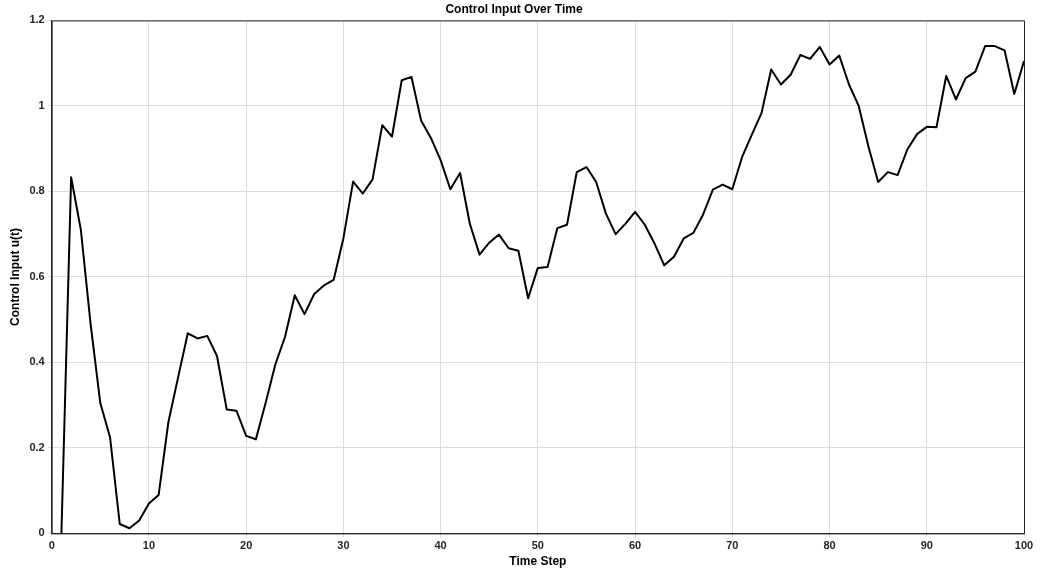  Describe the element at coordinates (537, 545) in the screenshot. I see `x-tick-label: 50` at that location.